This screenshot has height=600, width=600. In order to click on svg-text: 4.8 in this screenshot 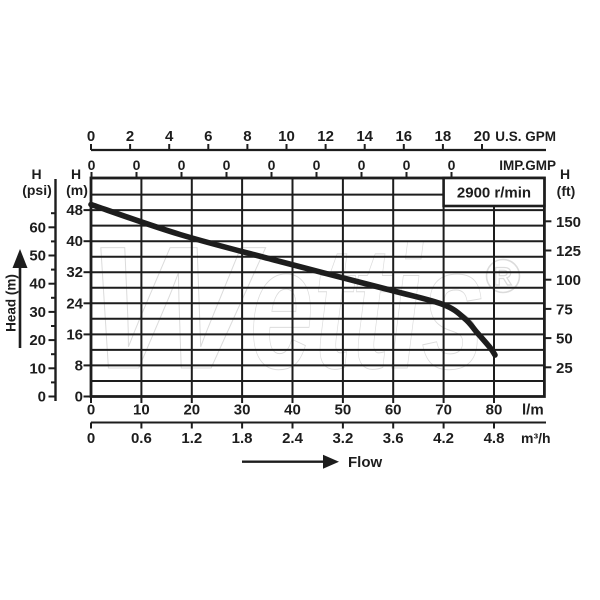, I will do `click(494, 438)`.